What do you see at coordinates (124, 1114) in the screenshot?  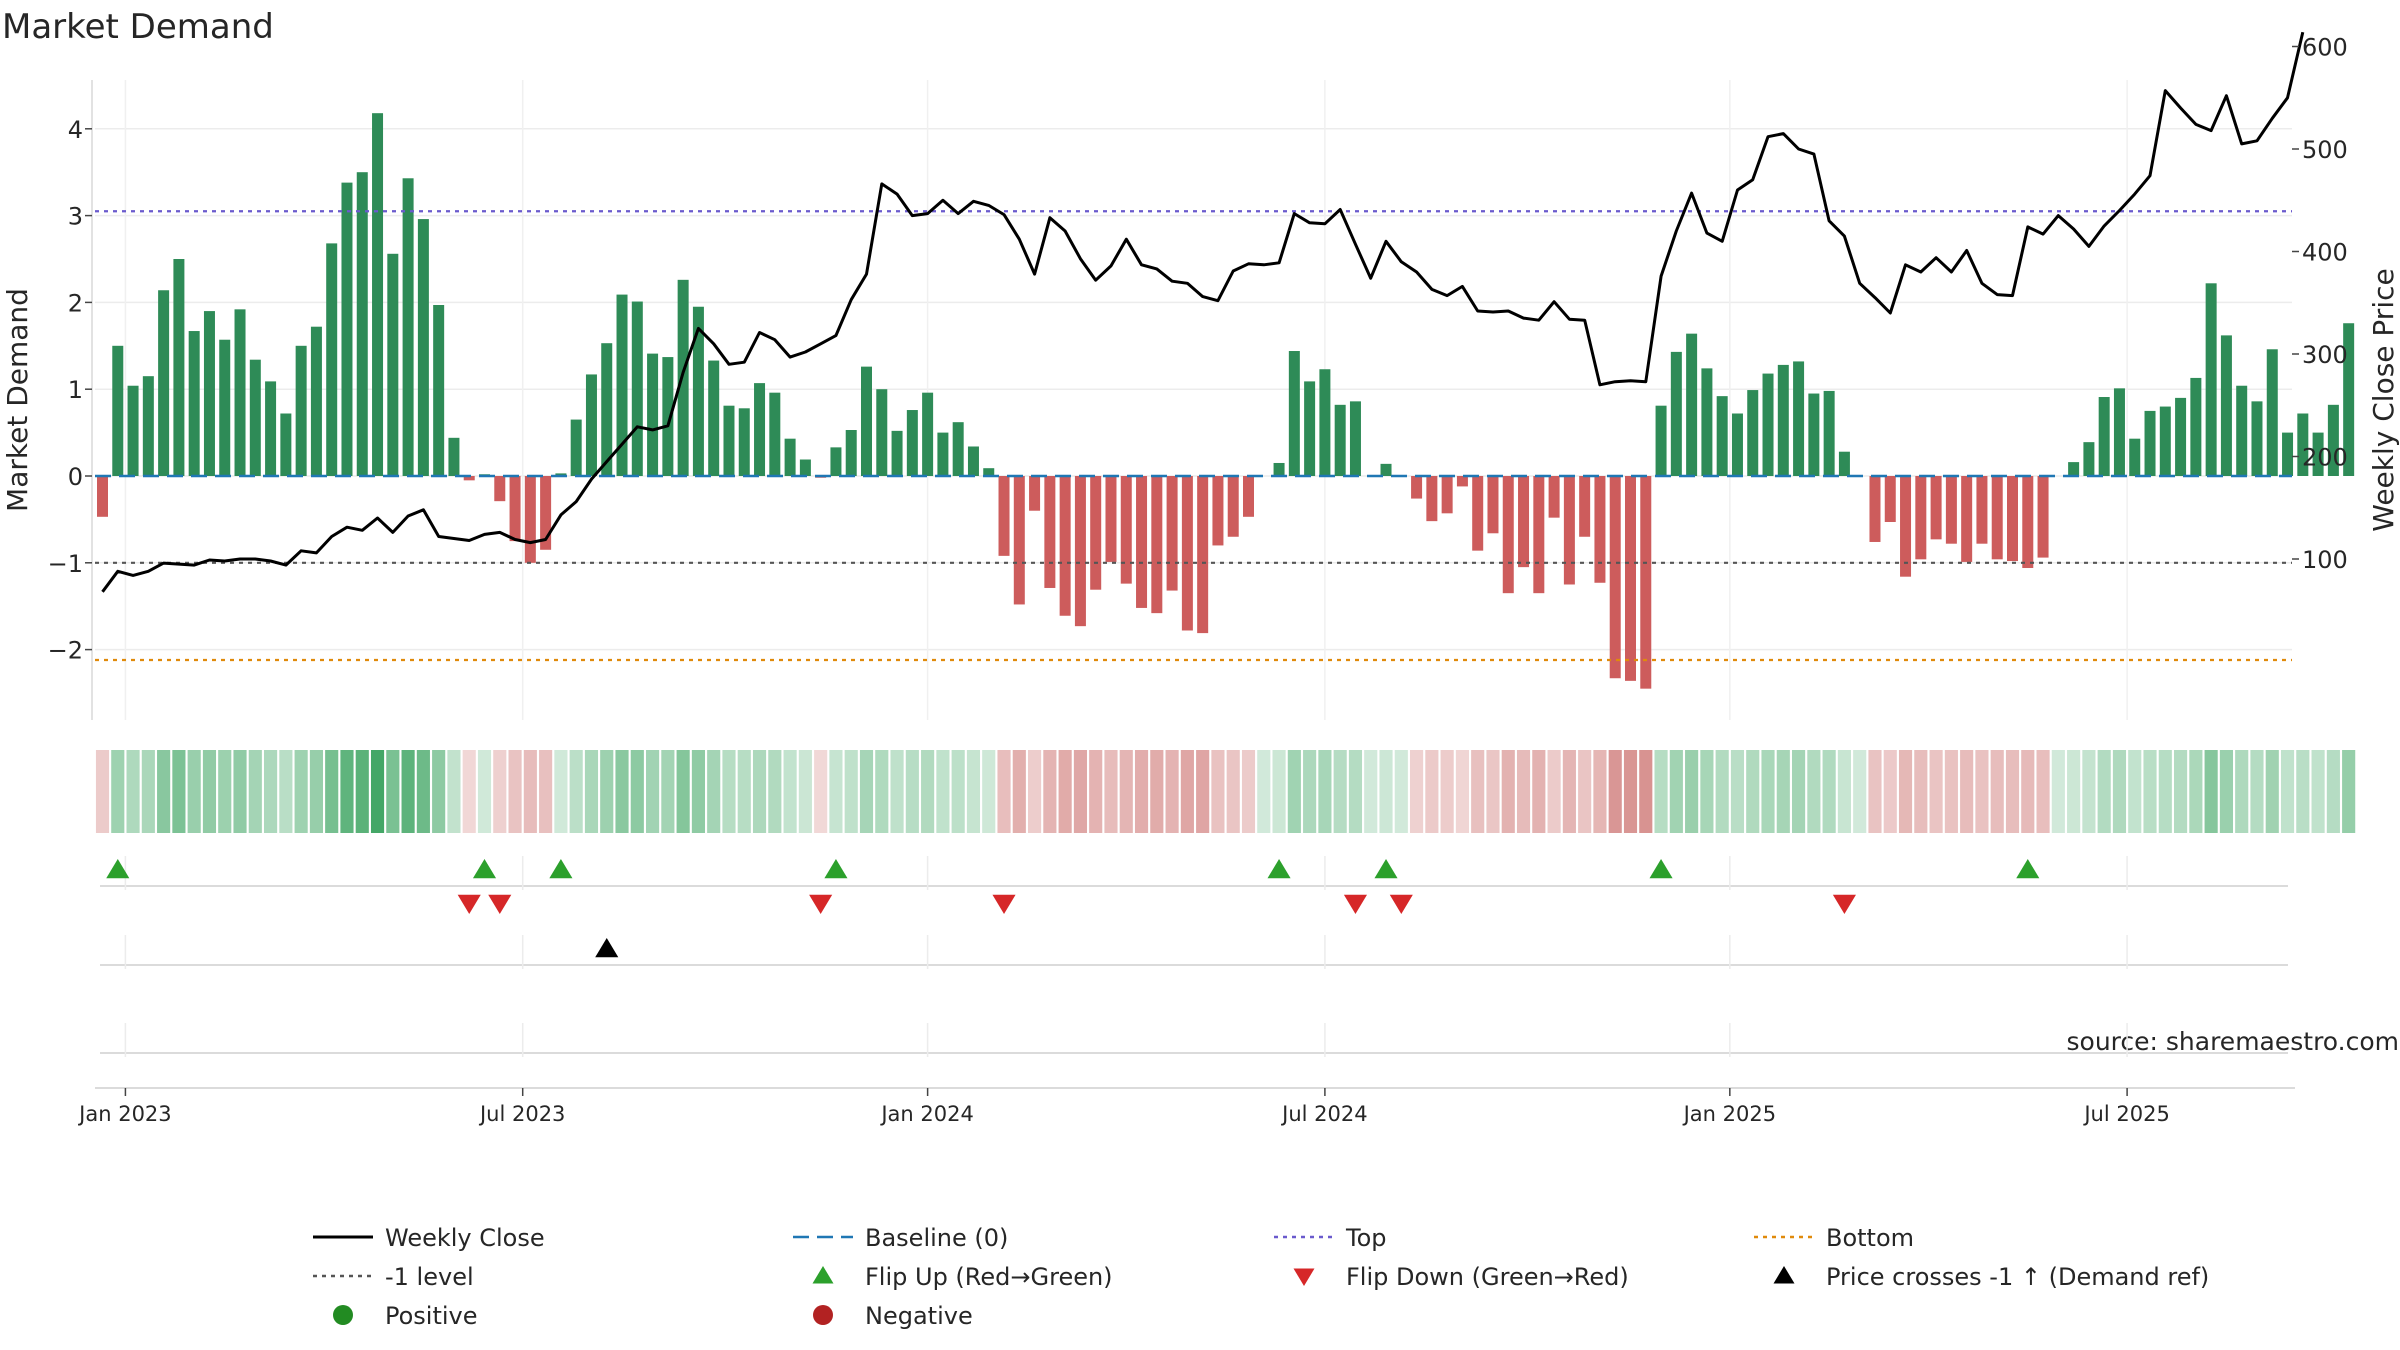 I see `x-tick-label: Jan 2023` at bounding box center [124, 1114].